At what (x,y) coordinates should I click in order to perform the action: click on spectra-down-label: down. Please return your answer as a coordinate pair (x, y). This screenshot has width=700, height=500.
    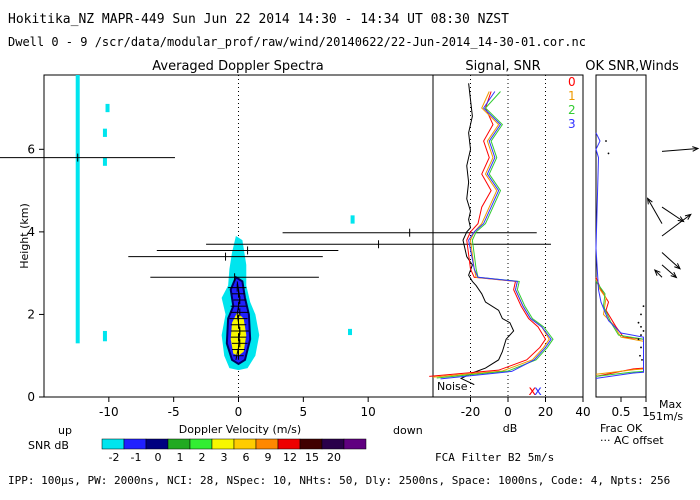
    Looking at the image, I should click on (408, 430).